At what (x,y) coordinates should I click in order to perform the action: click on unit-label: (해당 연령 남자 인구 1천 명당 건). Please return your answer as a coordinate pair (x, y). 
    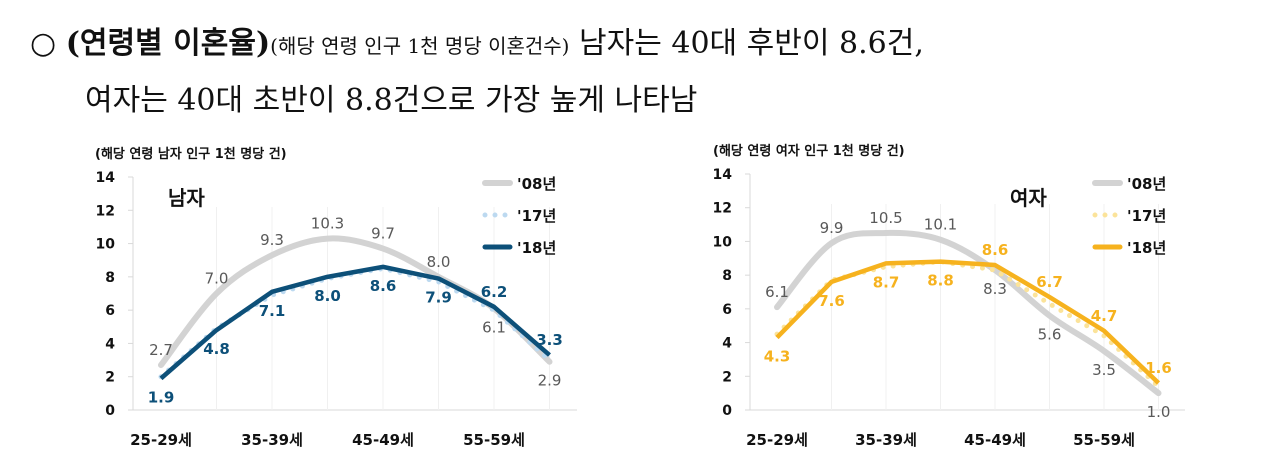
    Looking at the image, I should click on (191, 154).